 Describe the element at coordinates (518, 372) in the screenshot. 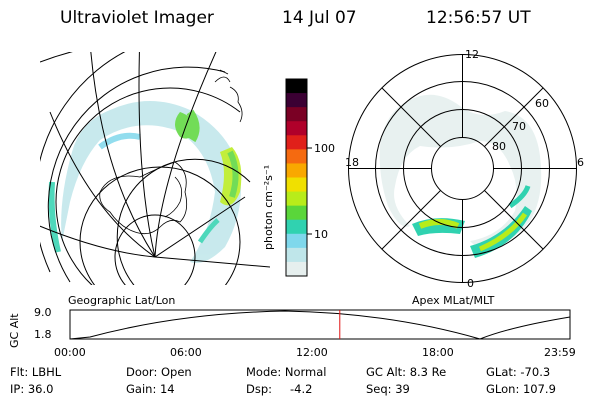

I see `glat-info: GLat: -70.3` at that location.